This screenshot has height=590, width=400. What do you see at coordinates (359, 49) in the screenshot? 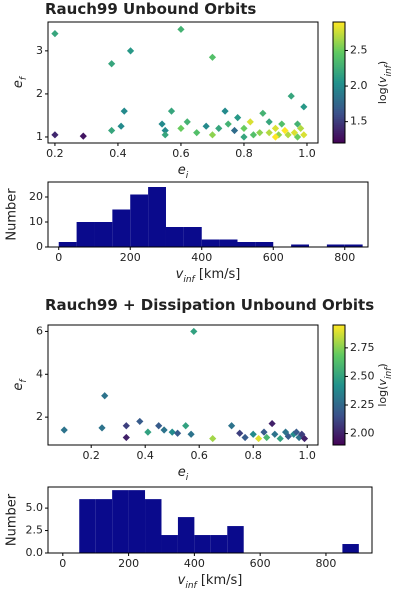
I see `colorbar-tick-label: 2.5` at bounding box center [359, 49].